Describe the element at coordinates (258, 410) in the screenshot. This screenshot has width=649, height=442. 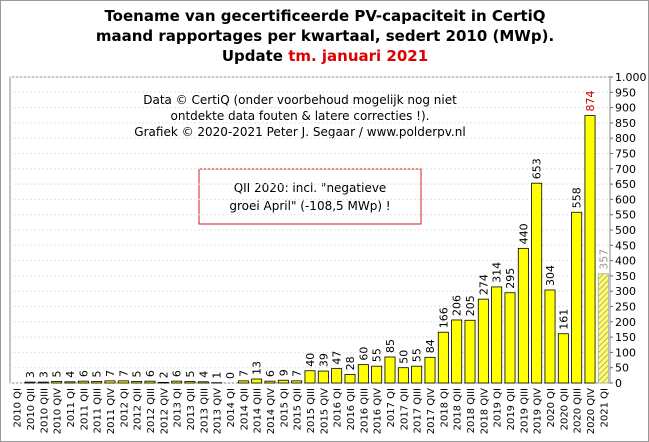
I see `x-tick-label: 2014 QIII` at that location.